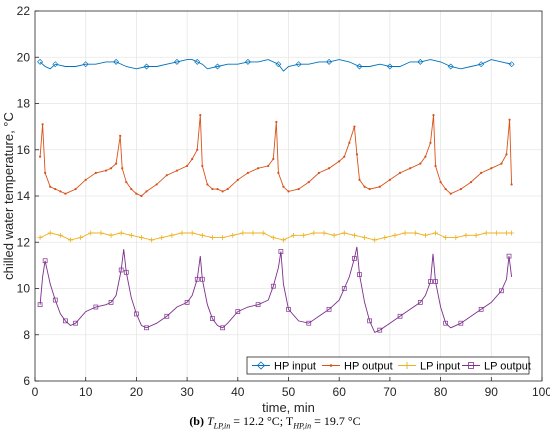 The image size is (550, 436). I want to click on x-tick-label: 40, so click(238, 392).